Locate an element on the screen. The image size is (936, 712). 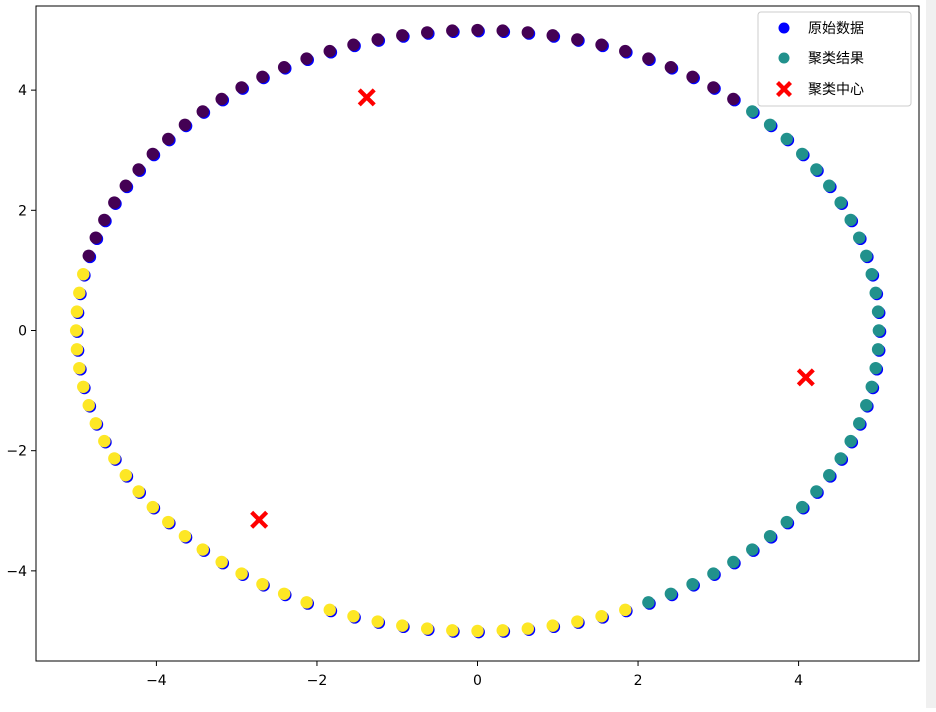
y-tick-label: 0 is located at coordinates (22, 331).